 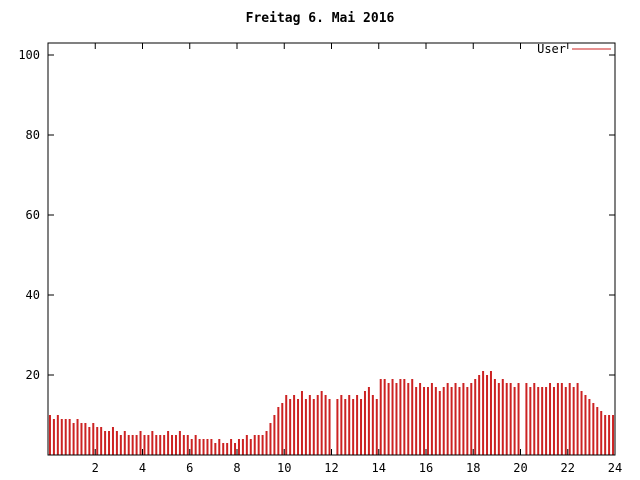 I want to click on y-tick-label: 20, so click(x=33, y=375).